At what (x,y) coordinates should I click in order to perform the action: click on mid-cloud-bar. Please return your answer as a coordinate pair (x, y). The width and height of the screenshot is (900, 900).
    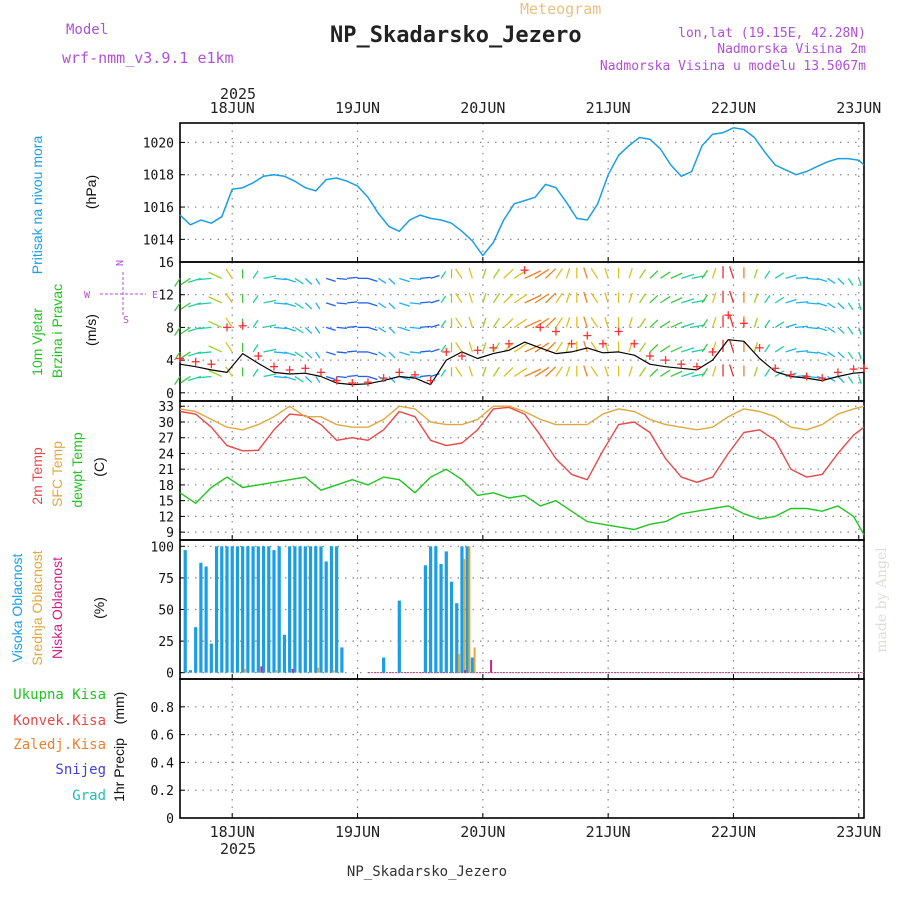
    Looking at the image, I should click on (458, 663).